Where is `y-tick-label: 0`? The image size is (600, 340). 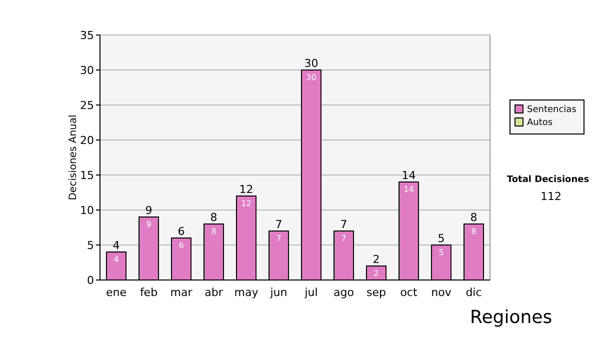 y-tick-label: 0 is located at coordinates (90, 280).